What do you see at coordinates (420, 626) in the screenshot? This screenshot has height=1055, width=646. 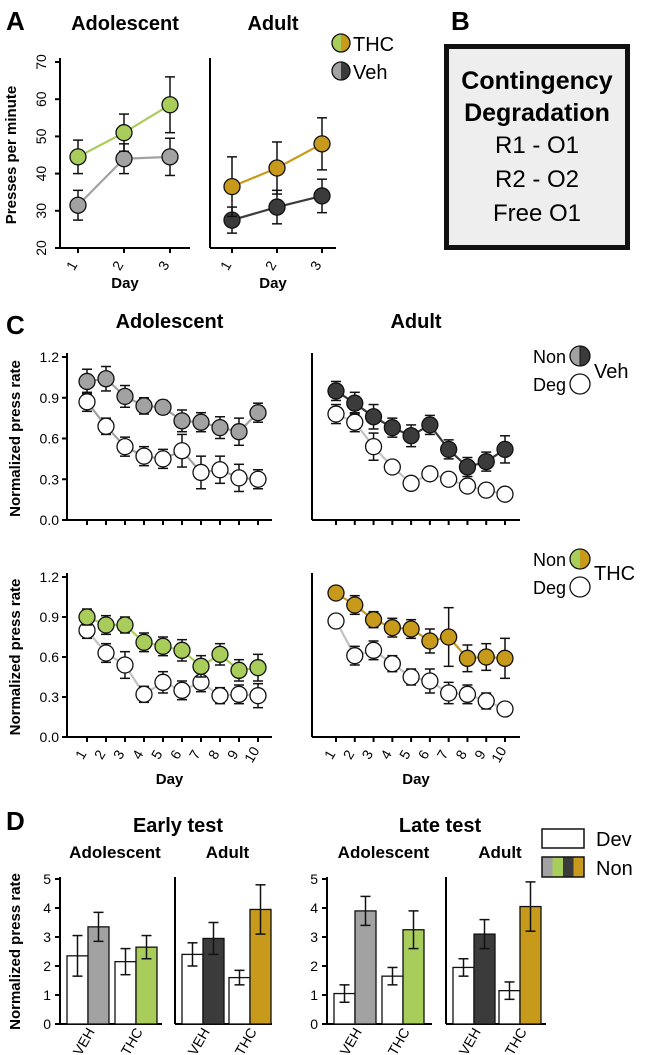 I see `C-adult-thc-series-non-line` at bounding box center [420, 626].